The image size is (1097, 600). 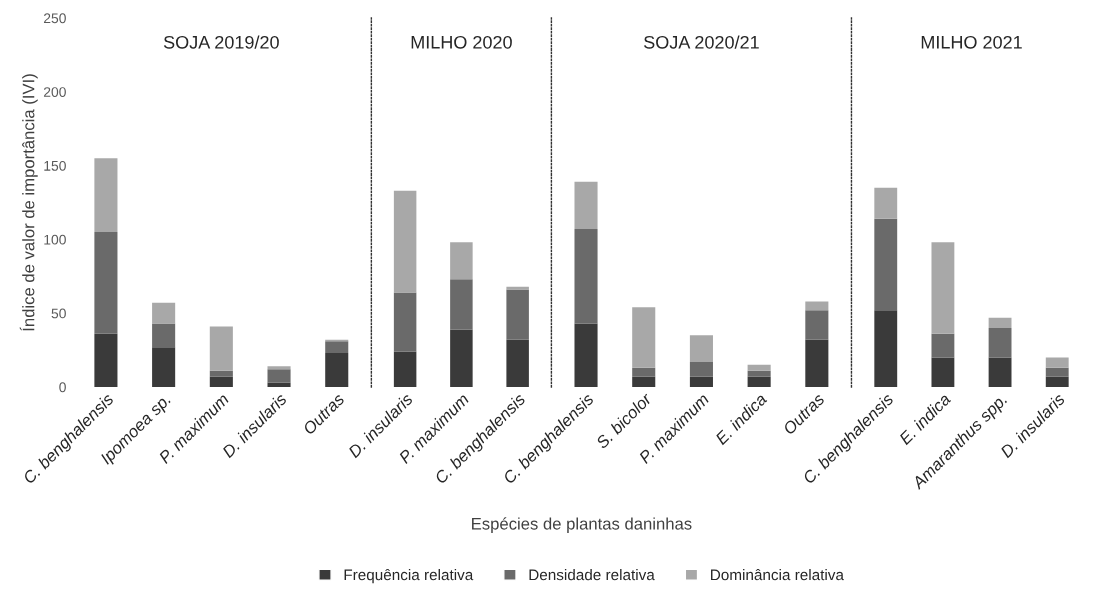 I want to click on text: MILHO 2021, so click(x=971, y=42).